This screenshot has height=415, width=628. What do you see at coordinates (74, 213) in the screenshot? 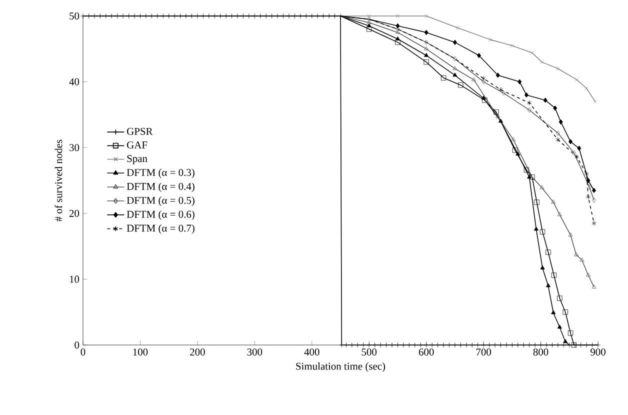
I see `y-tick-label: 20` at bounding box center [74, 213].